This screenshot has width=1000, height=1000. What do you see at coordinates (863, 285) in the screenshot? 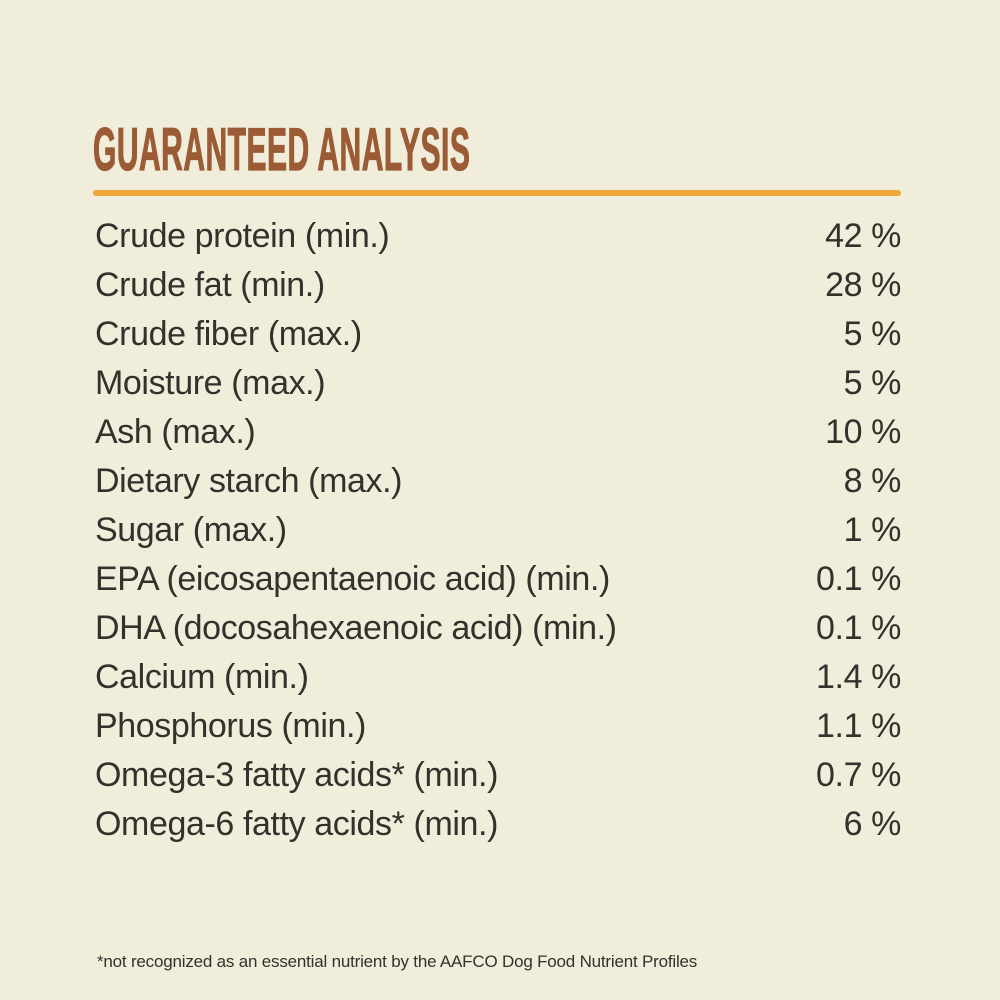
I see `nutrient-value: 28 %` at bounding box center [863, 285].